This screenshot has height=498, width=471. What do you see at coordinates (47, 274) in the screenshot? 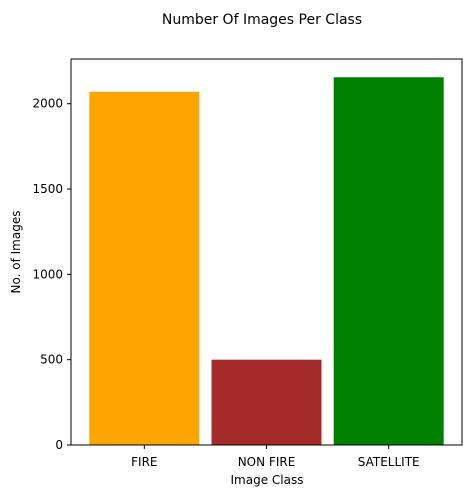
I see `y-tick-label: 1000` at bounding box center [47, 274].